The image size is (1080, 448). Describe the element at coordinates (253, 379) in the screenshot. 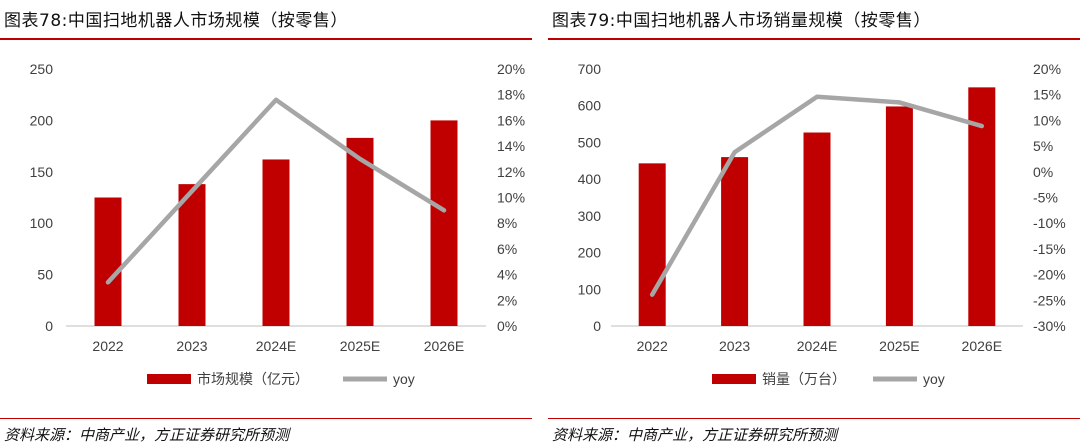

I see `legend-bar-label: 市场规模（亿元）` at that location.